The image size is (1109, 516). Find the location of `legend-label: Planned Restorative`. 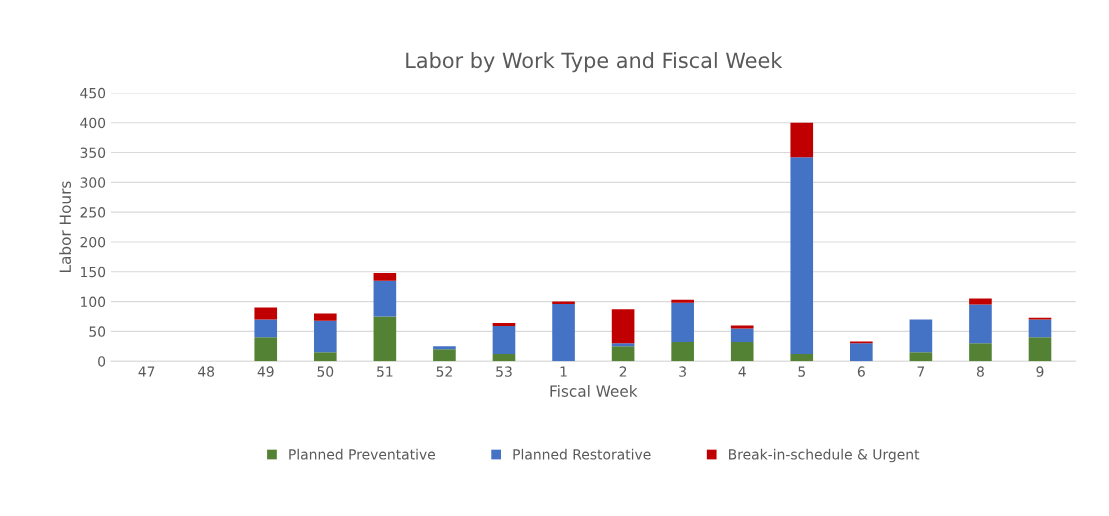

legend-label: Planned Restorative is located at coordinates (582, 454).